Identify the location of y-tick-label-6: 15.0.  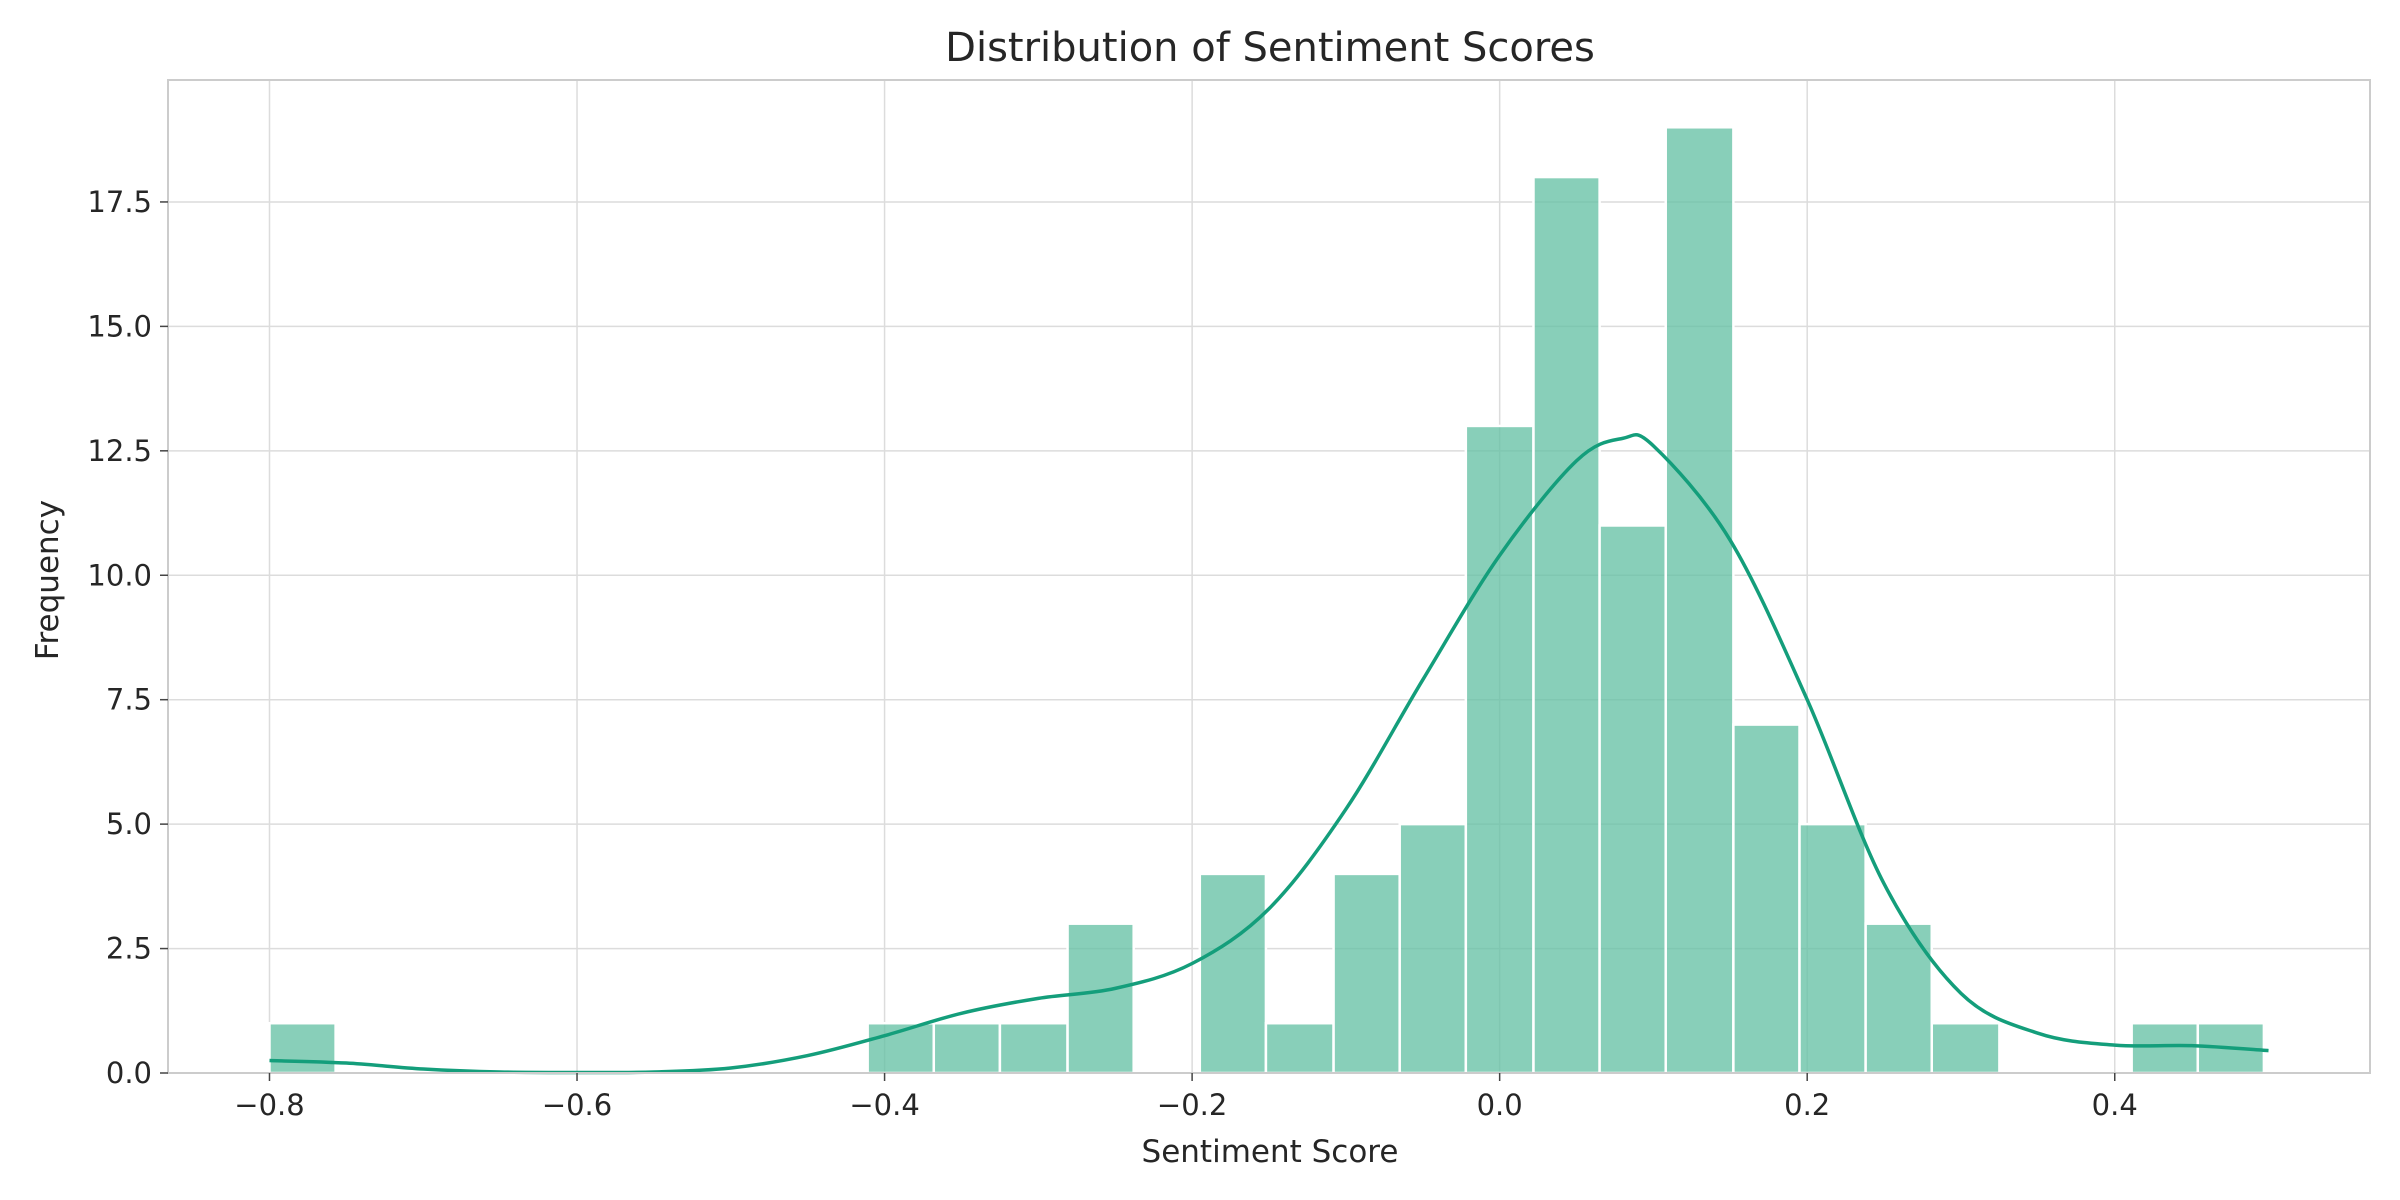
(119, 326).